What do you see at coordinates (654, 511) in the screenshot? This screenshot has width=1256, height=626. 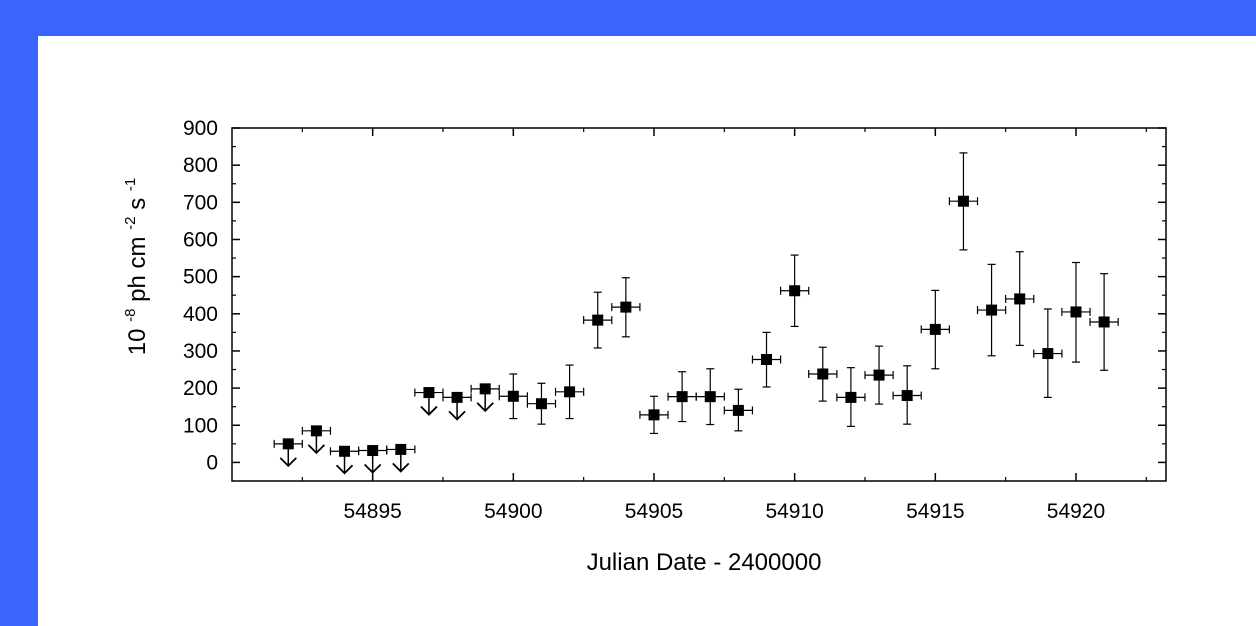 I see `x-tick-label: 54905` at bounding box center [654, 511].